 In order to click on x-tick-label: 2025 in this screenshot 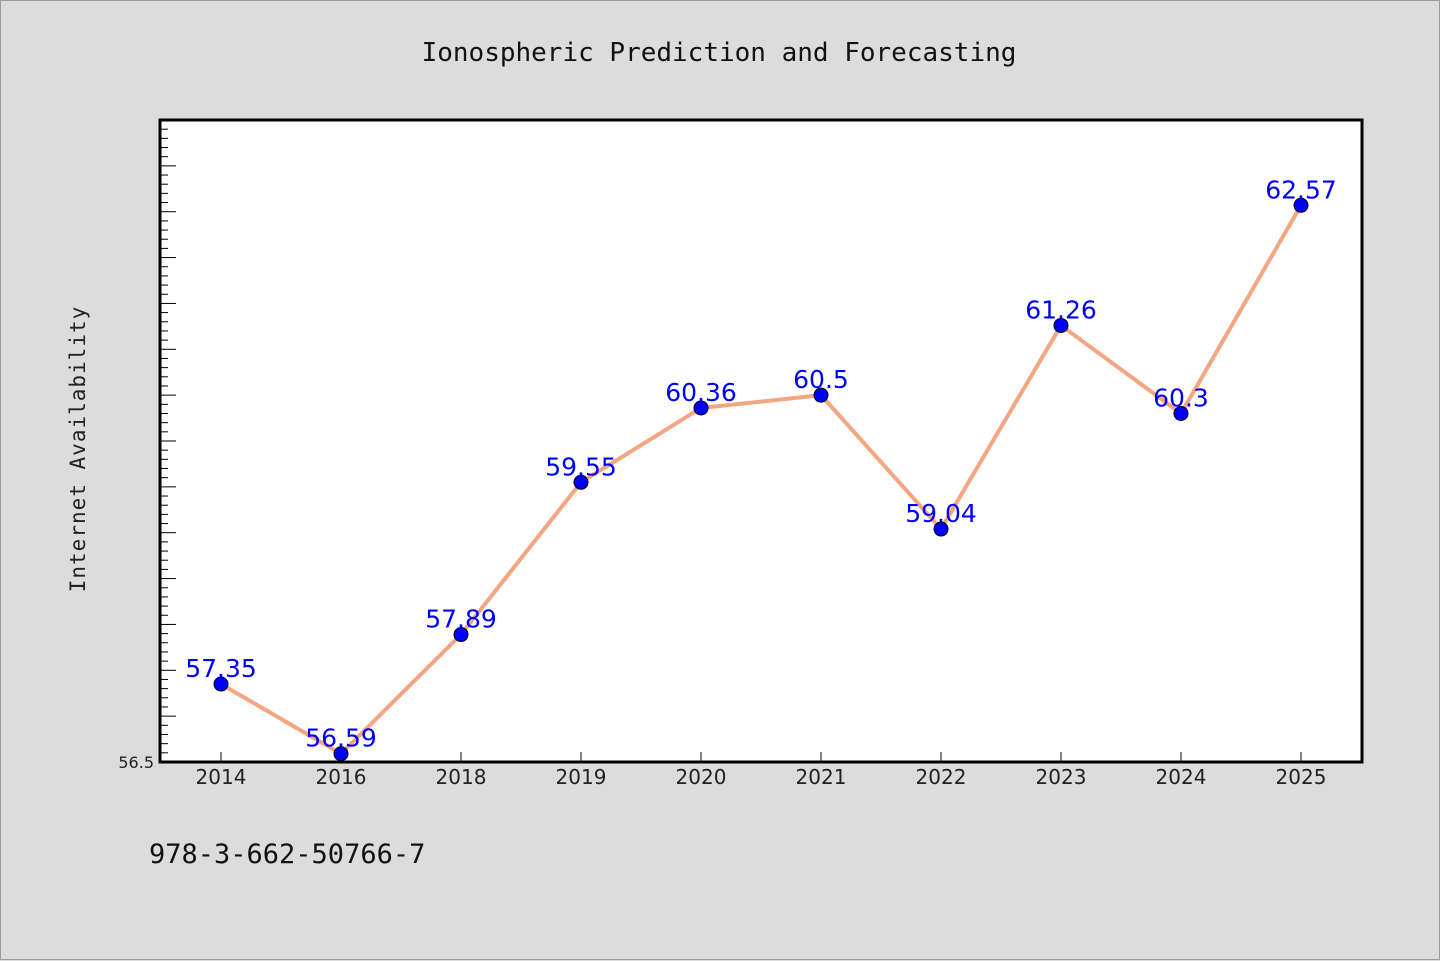, I will do `click(1301, 777)`.